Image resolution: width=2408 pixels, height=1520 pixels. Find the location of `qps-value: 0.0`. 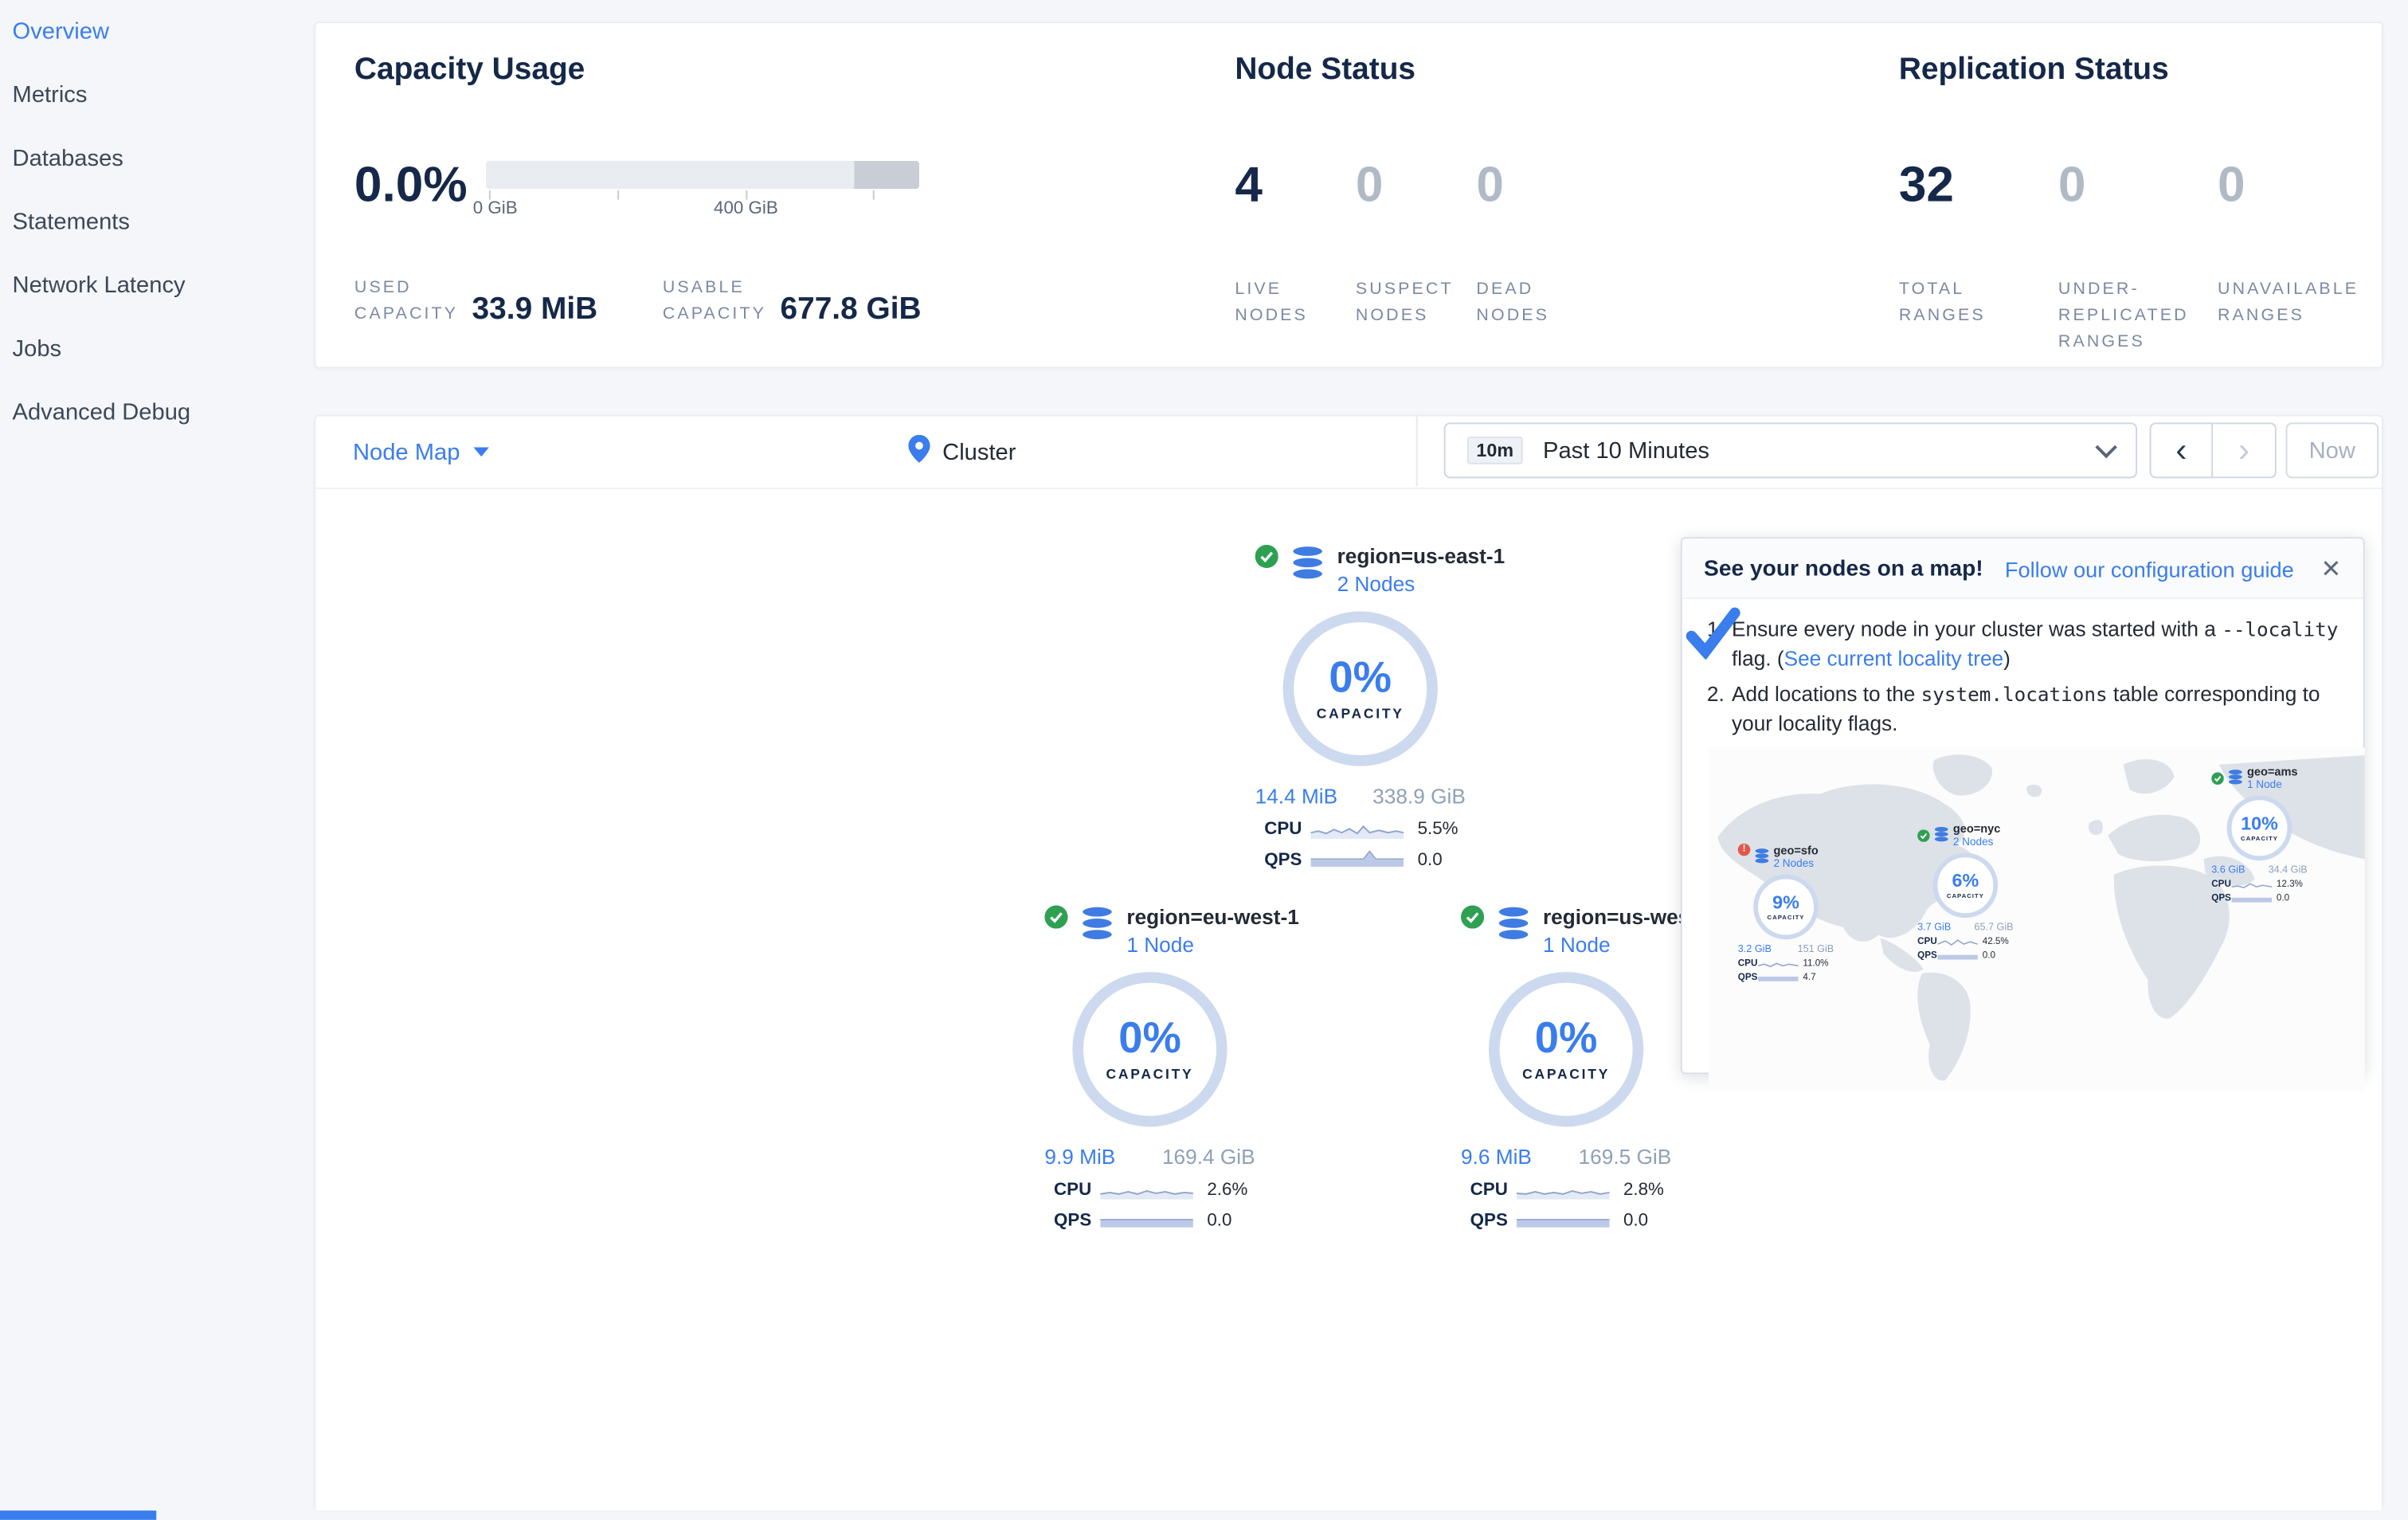

qps-value: 0.0 is located at coordinates (1636, 1220).